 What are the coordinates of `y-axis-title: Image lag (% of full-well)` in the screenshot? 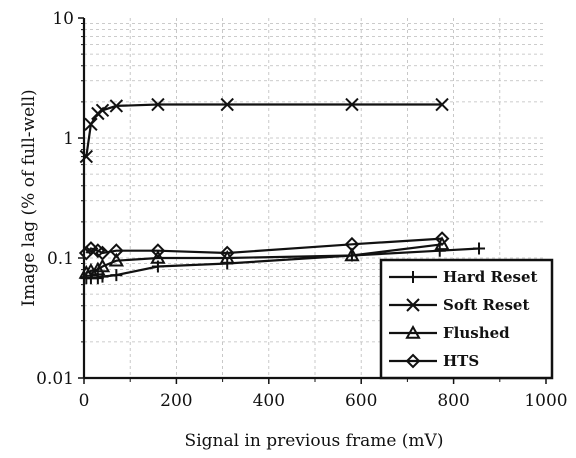 It's located at (29, 197).